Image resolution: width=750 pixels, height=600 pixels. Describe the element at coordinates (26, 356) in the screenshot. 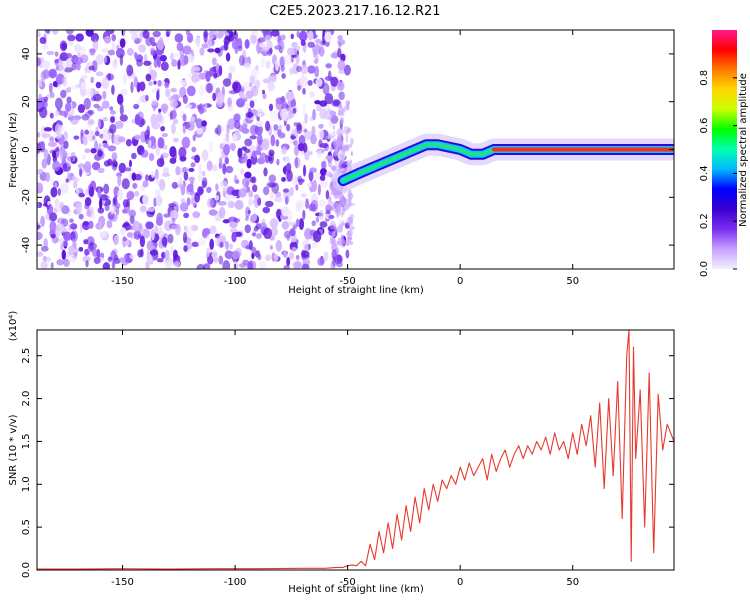

I see `y-tick-label: 2.5` at that location.